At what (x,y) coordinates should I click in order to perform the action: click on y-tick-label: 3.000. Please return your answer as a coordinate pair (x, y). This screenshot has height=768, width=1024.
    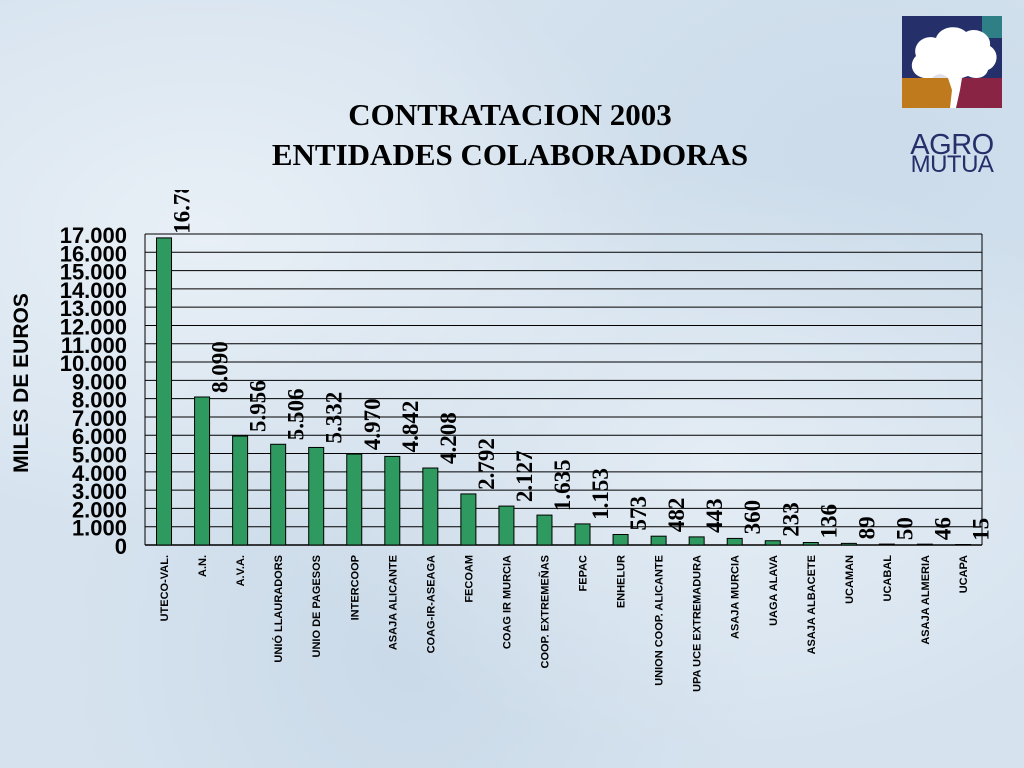
    Looking at the image, I should click on (99, 491).